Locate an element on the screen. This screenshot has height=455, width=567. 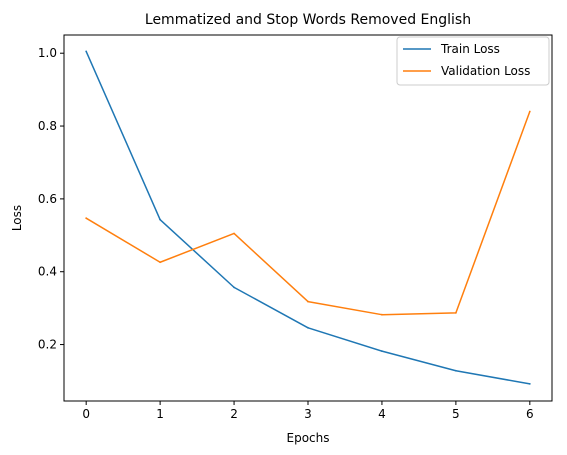
x-tick-label: 3 is located at coordinates (308, 414).